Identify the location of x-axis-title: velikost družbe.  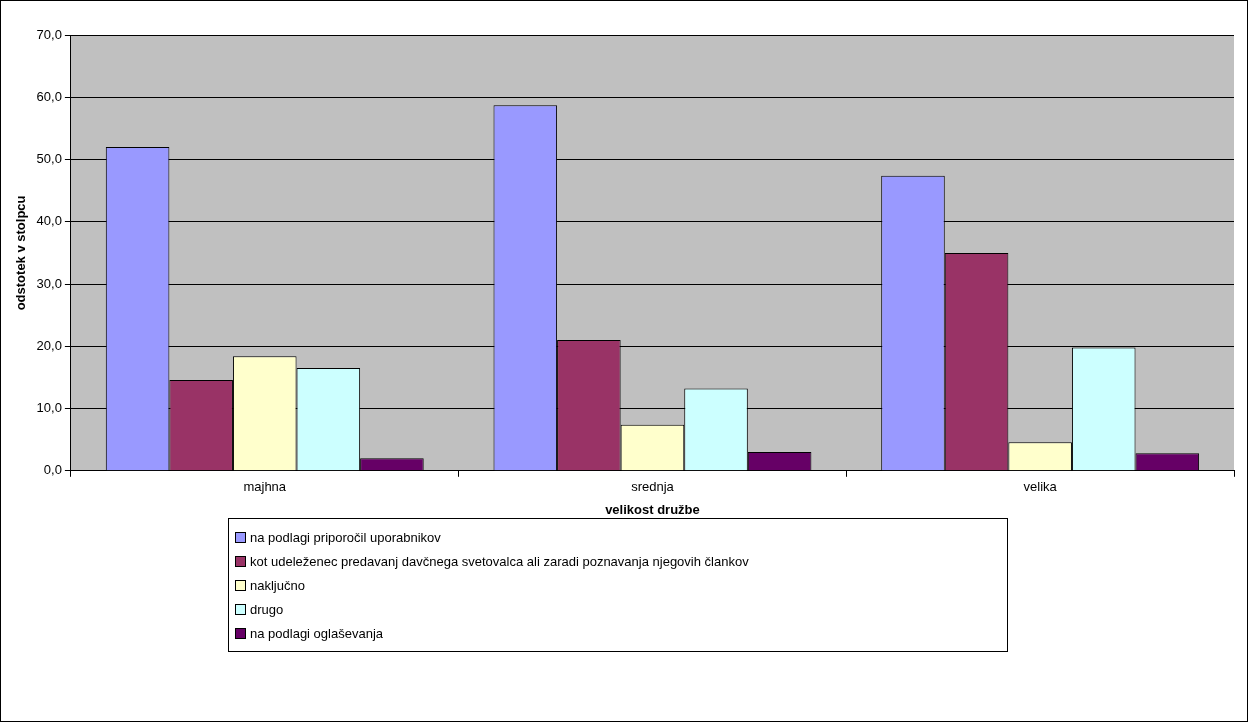
(652, 509).